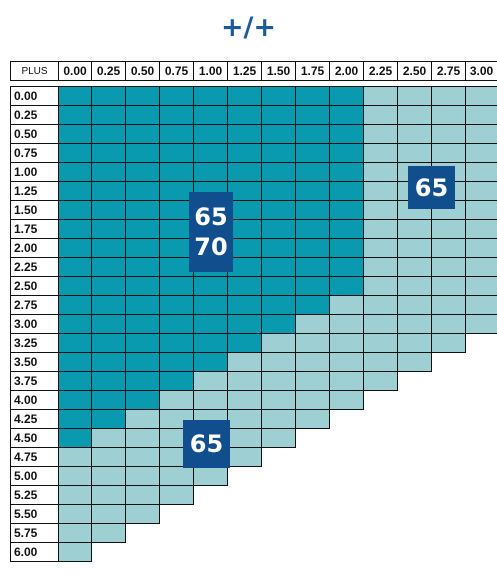 Image resolution: width=497 pixels, height=581 pixels. What do you see at coordinates (211, 247) in the screenshot?
I see `badge-value: 70` at bounding box center [211, 247].